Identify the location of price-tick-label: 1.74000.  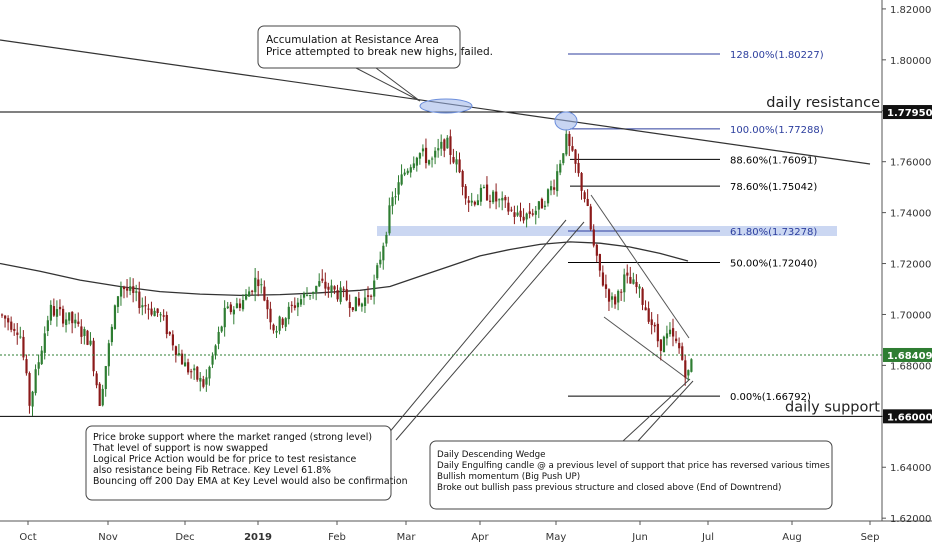
(910, 214).